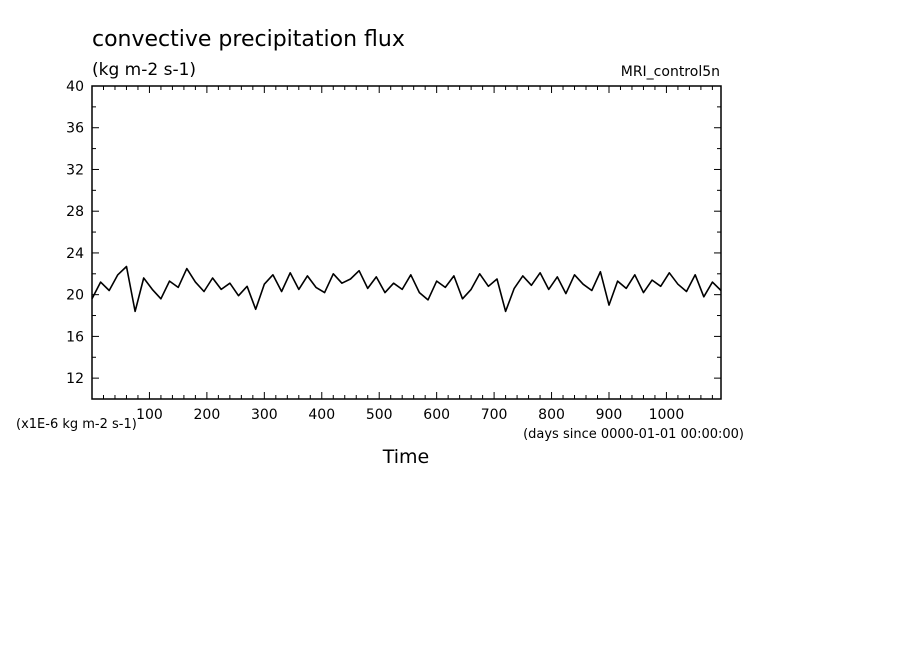 The height and width of the screenshot is (654, 904). I want to click on x-tick-label: 600, so click(436, 415).